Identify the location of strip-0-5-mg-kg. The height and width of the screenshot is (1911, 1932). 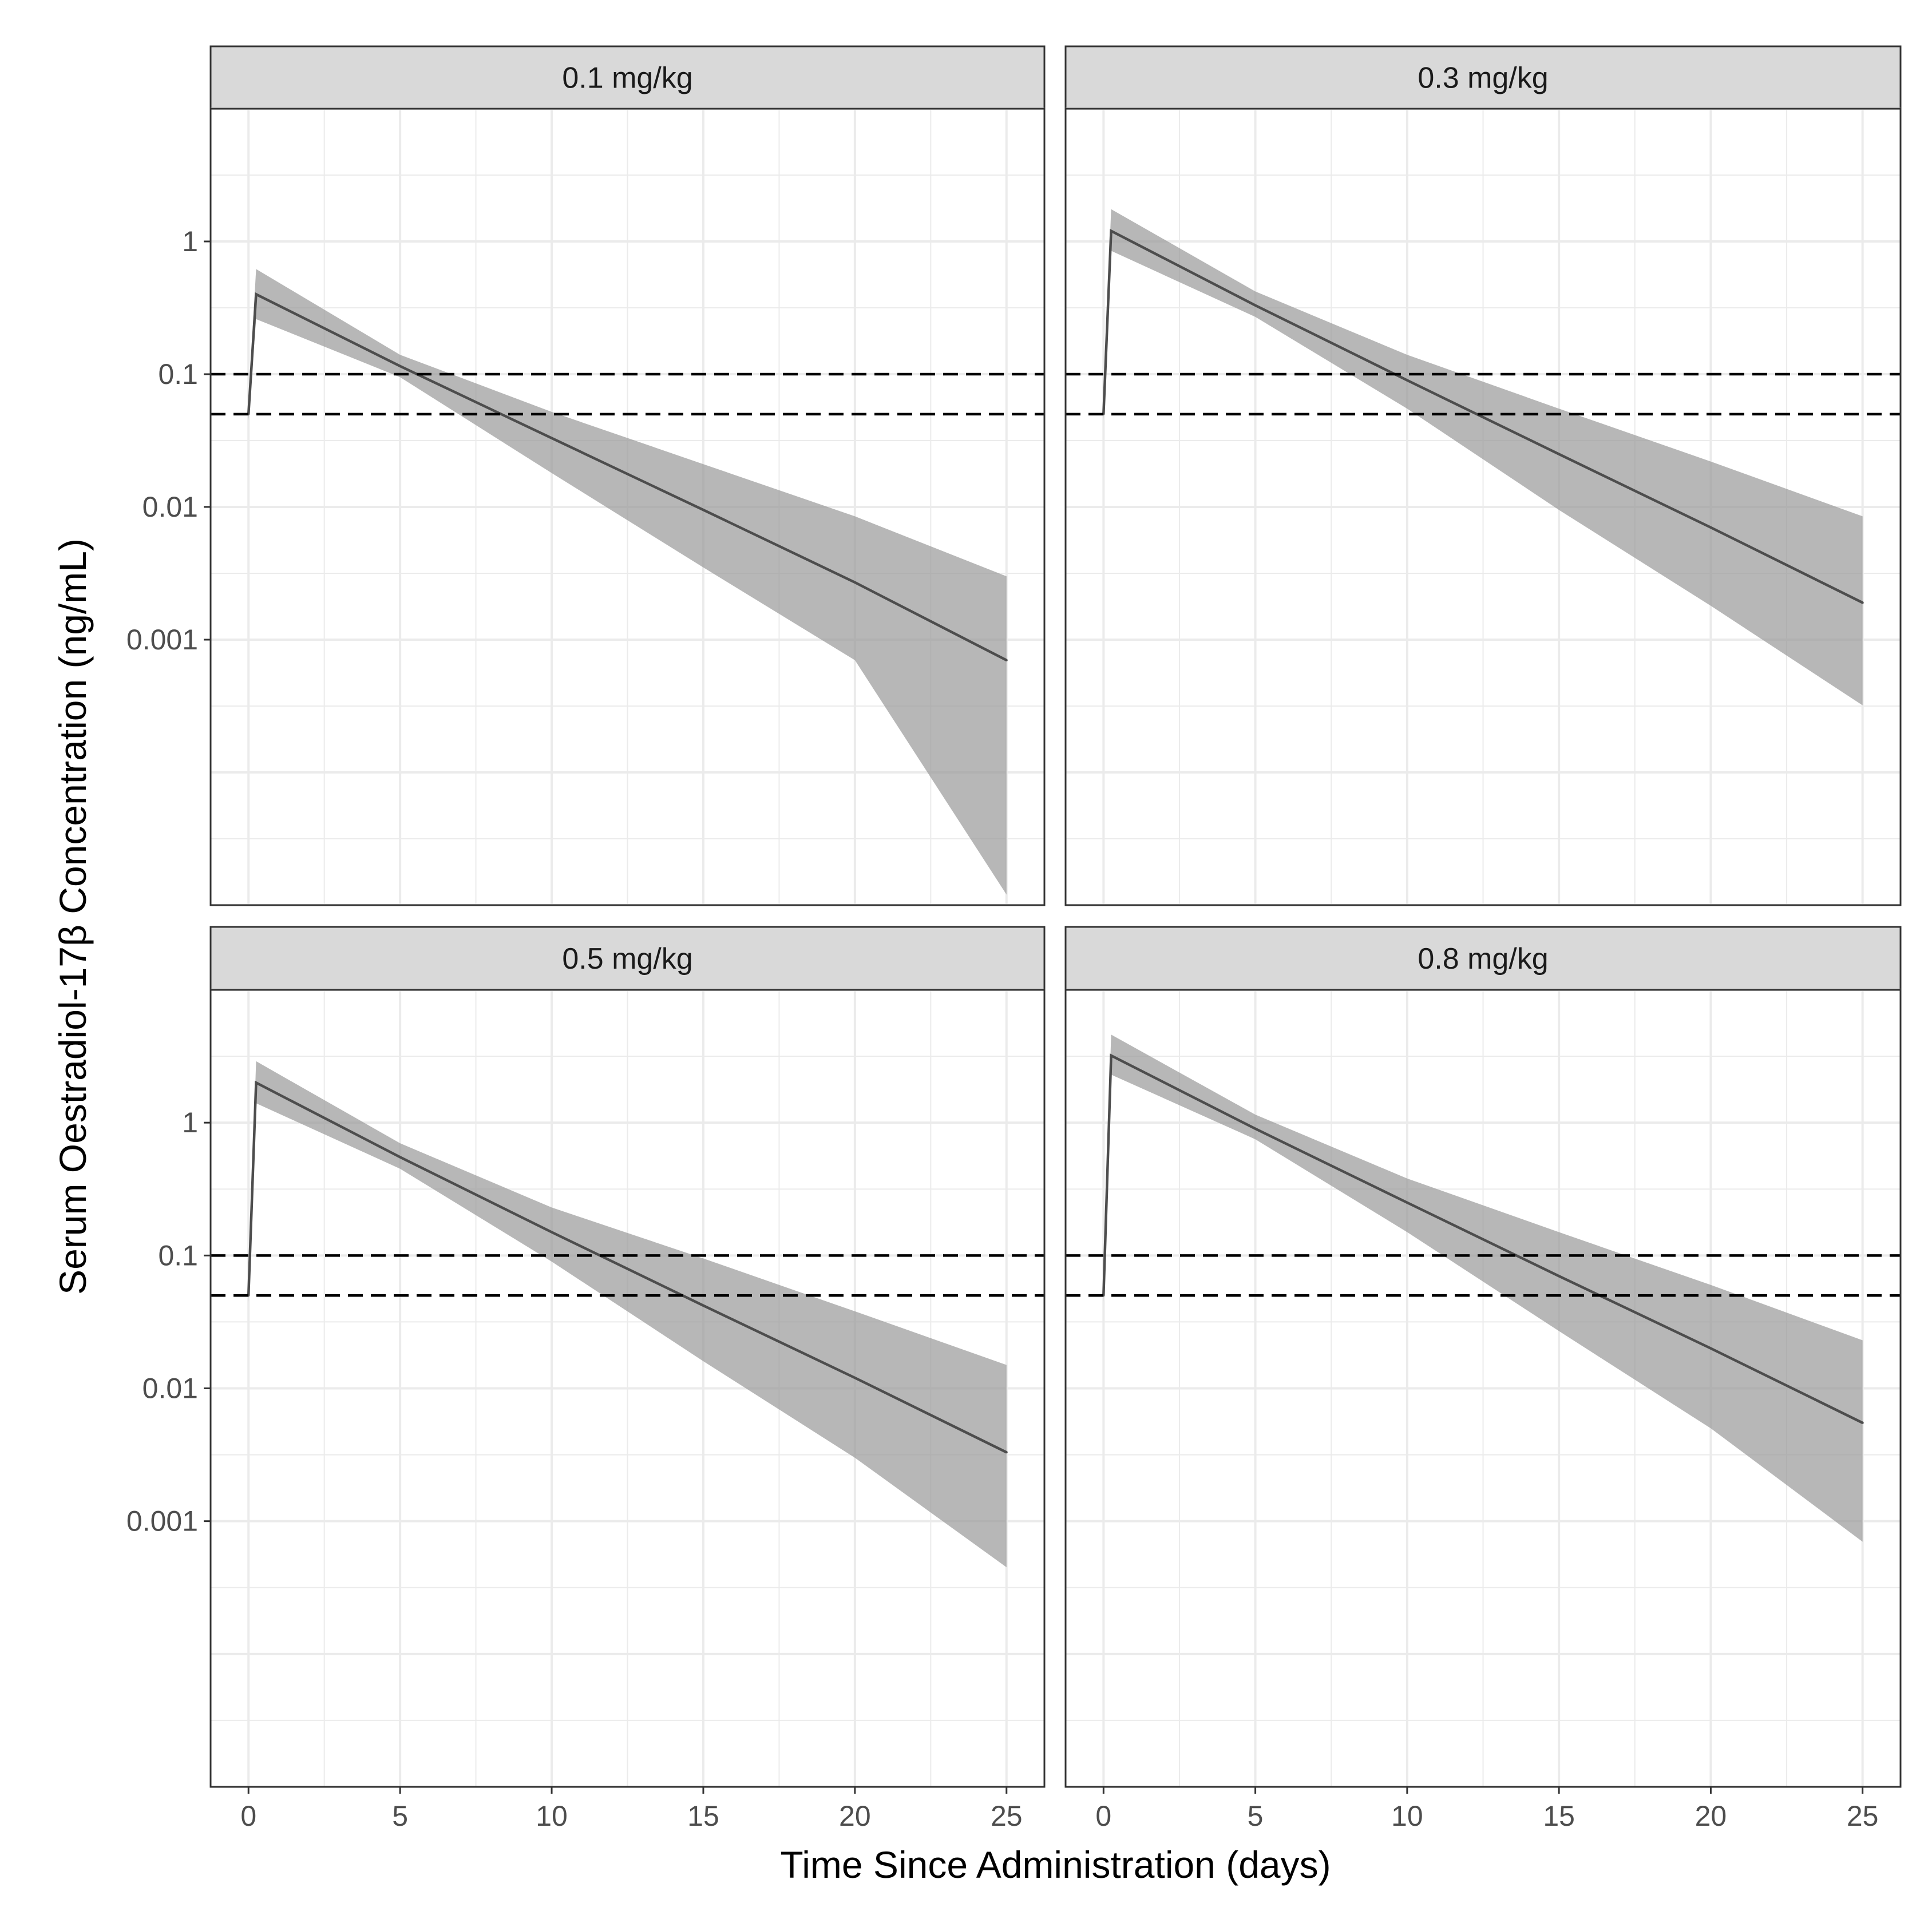
(627, 958).